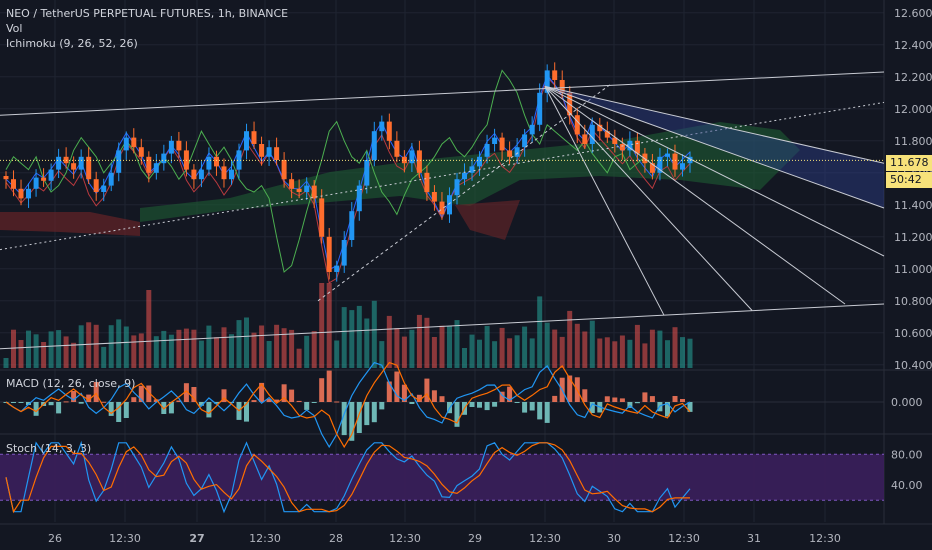 The height and width of the screenshot is (550, 932). Describe the element at coordinates (913, 45) in the screenshot. I see `price-tick-label: 12.400` at that location.